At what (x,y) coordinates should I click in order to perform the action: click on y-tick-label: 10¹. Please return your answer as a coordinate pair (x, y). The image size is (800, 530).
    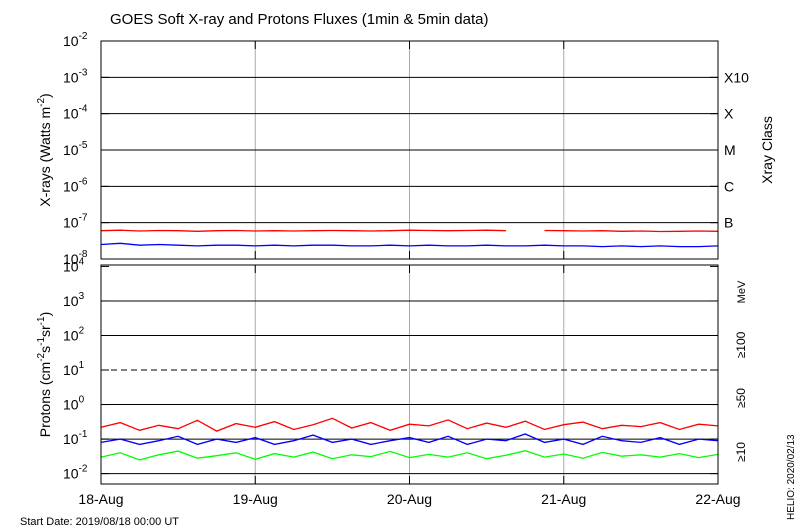
    Looking at the image, I should click on (74, 369).